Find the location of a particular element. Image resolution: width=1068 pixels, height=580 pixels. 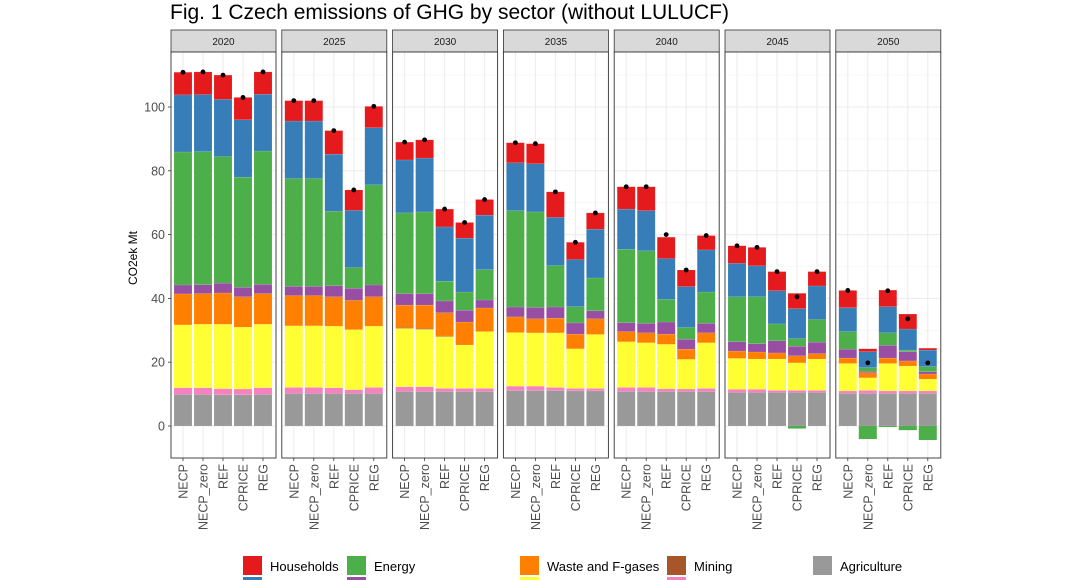

bar-2040-REG is located at coordinates (706, 330).